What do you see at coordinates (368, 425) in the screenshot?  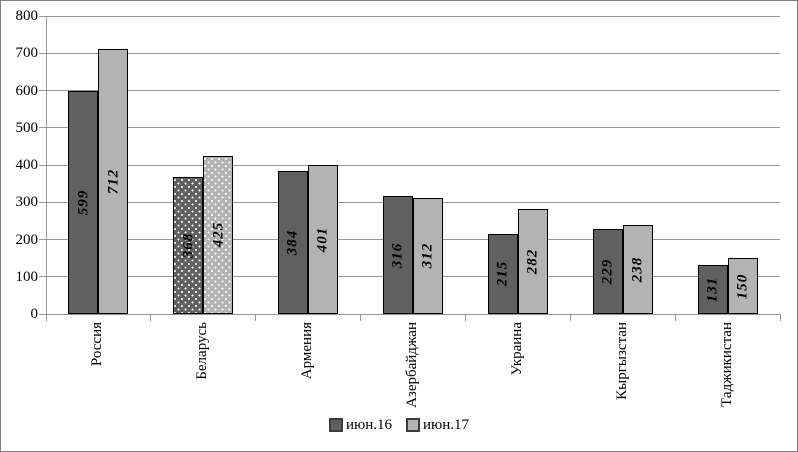 I see `legend-label: июн.16` at bounding box center [368, 425].